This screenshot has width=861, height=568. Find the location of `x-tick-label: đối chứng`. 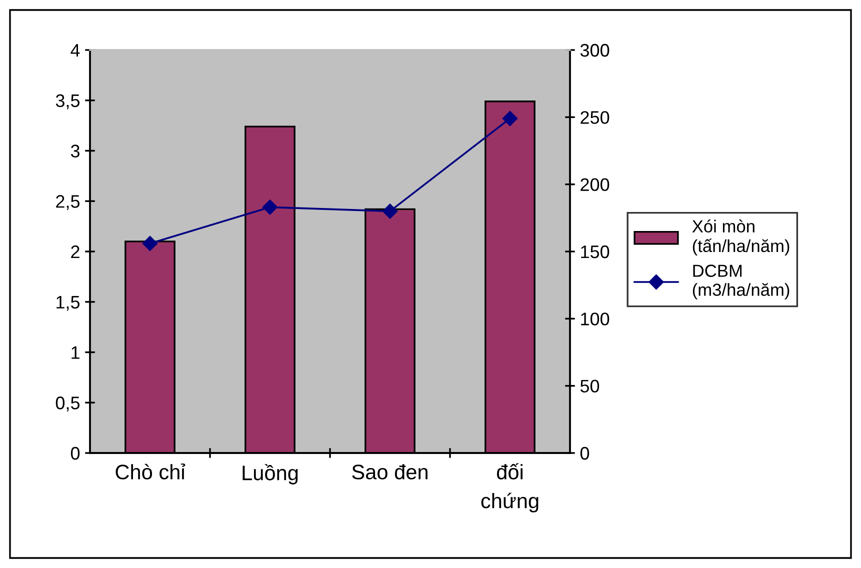

x-tick-label: đối chứng is located at coordinates (509, 487).